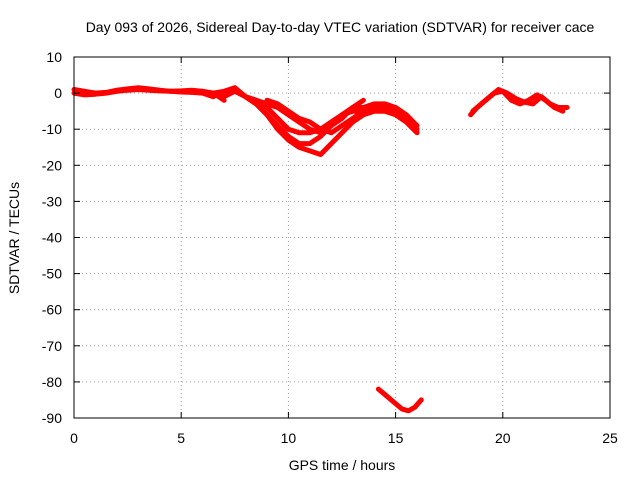 Image resolution: width=640 pixels, height=480 pixels. I want to click on y-axis-label: SDTVAR / TECUs, so click(14, 238).